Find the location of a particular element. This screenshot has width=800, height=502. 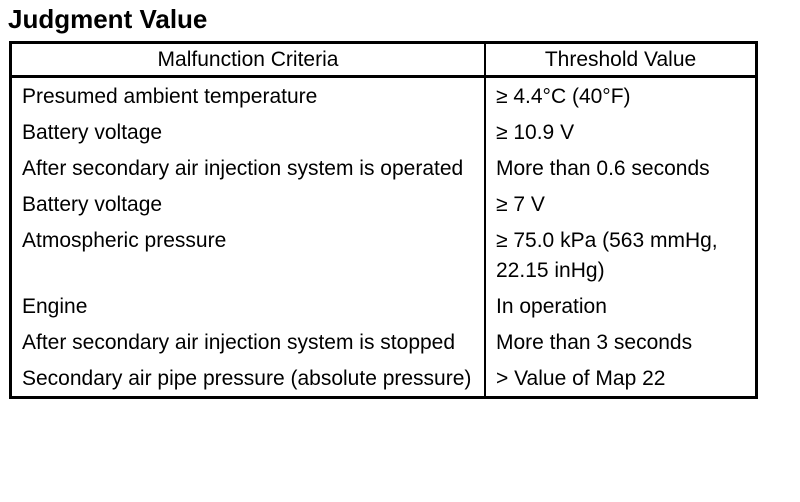

criteria-cell: Engine is located at coordinates (248, 307).